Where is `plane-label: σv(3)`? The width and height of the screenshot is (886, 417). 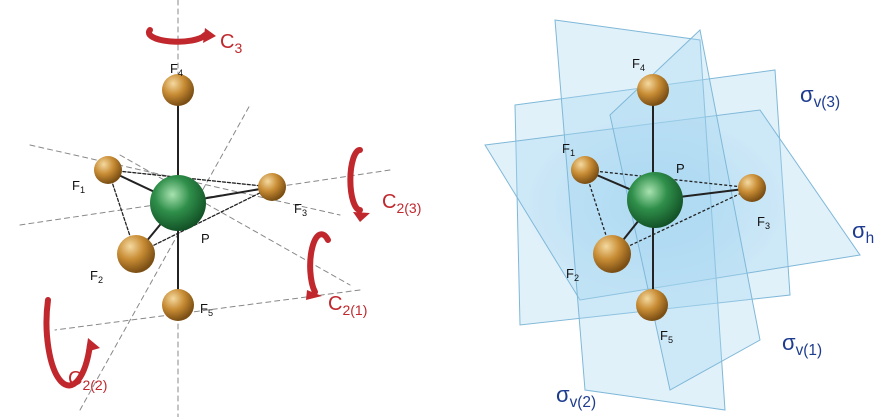 plane-label: σv(3) is located at coordinates (820, 96).